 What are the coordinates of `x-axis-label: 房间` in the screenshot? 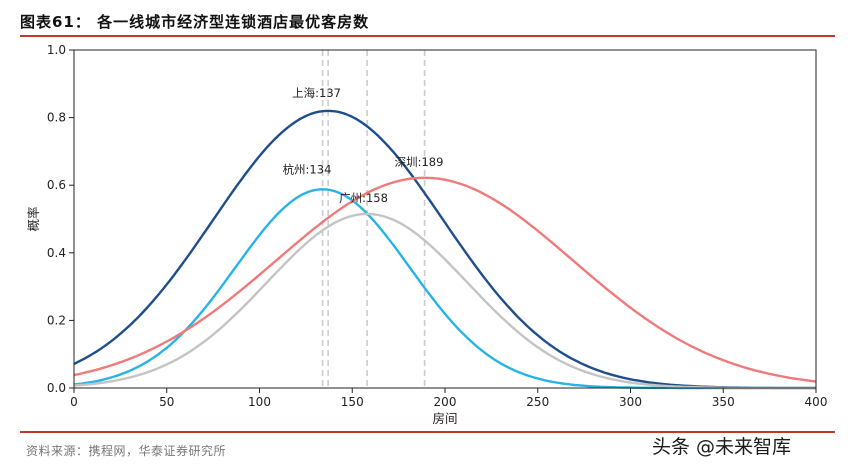 It's located at (444, 418).